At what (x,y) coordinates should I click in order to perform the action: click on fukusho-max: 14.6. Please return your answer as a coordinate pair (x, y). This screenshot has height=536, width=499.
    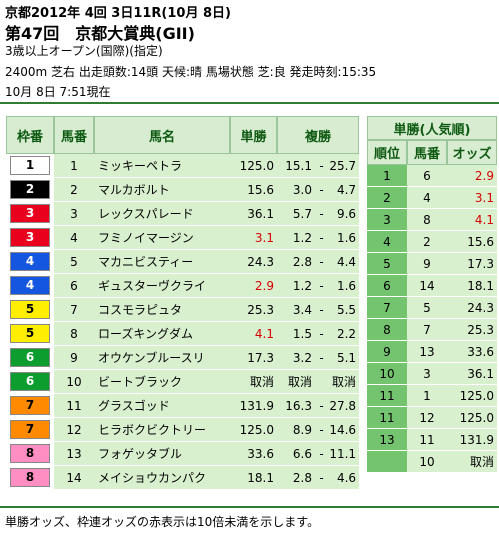
    Looking at the image, I should click on (344, 430).